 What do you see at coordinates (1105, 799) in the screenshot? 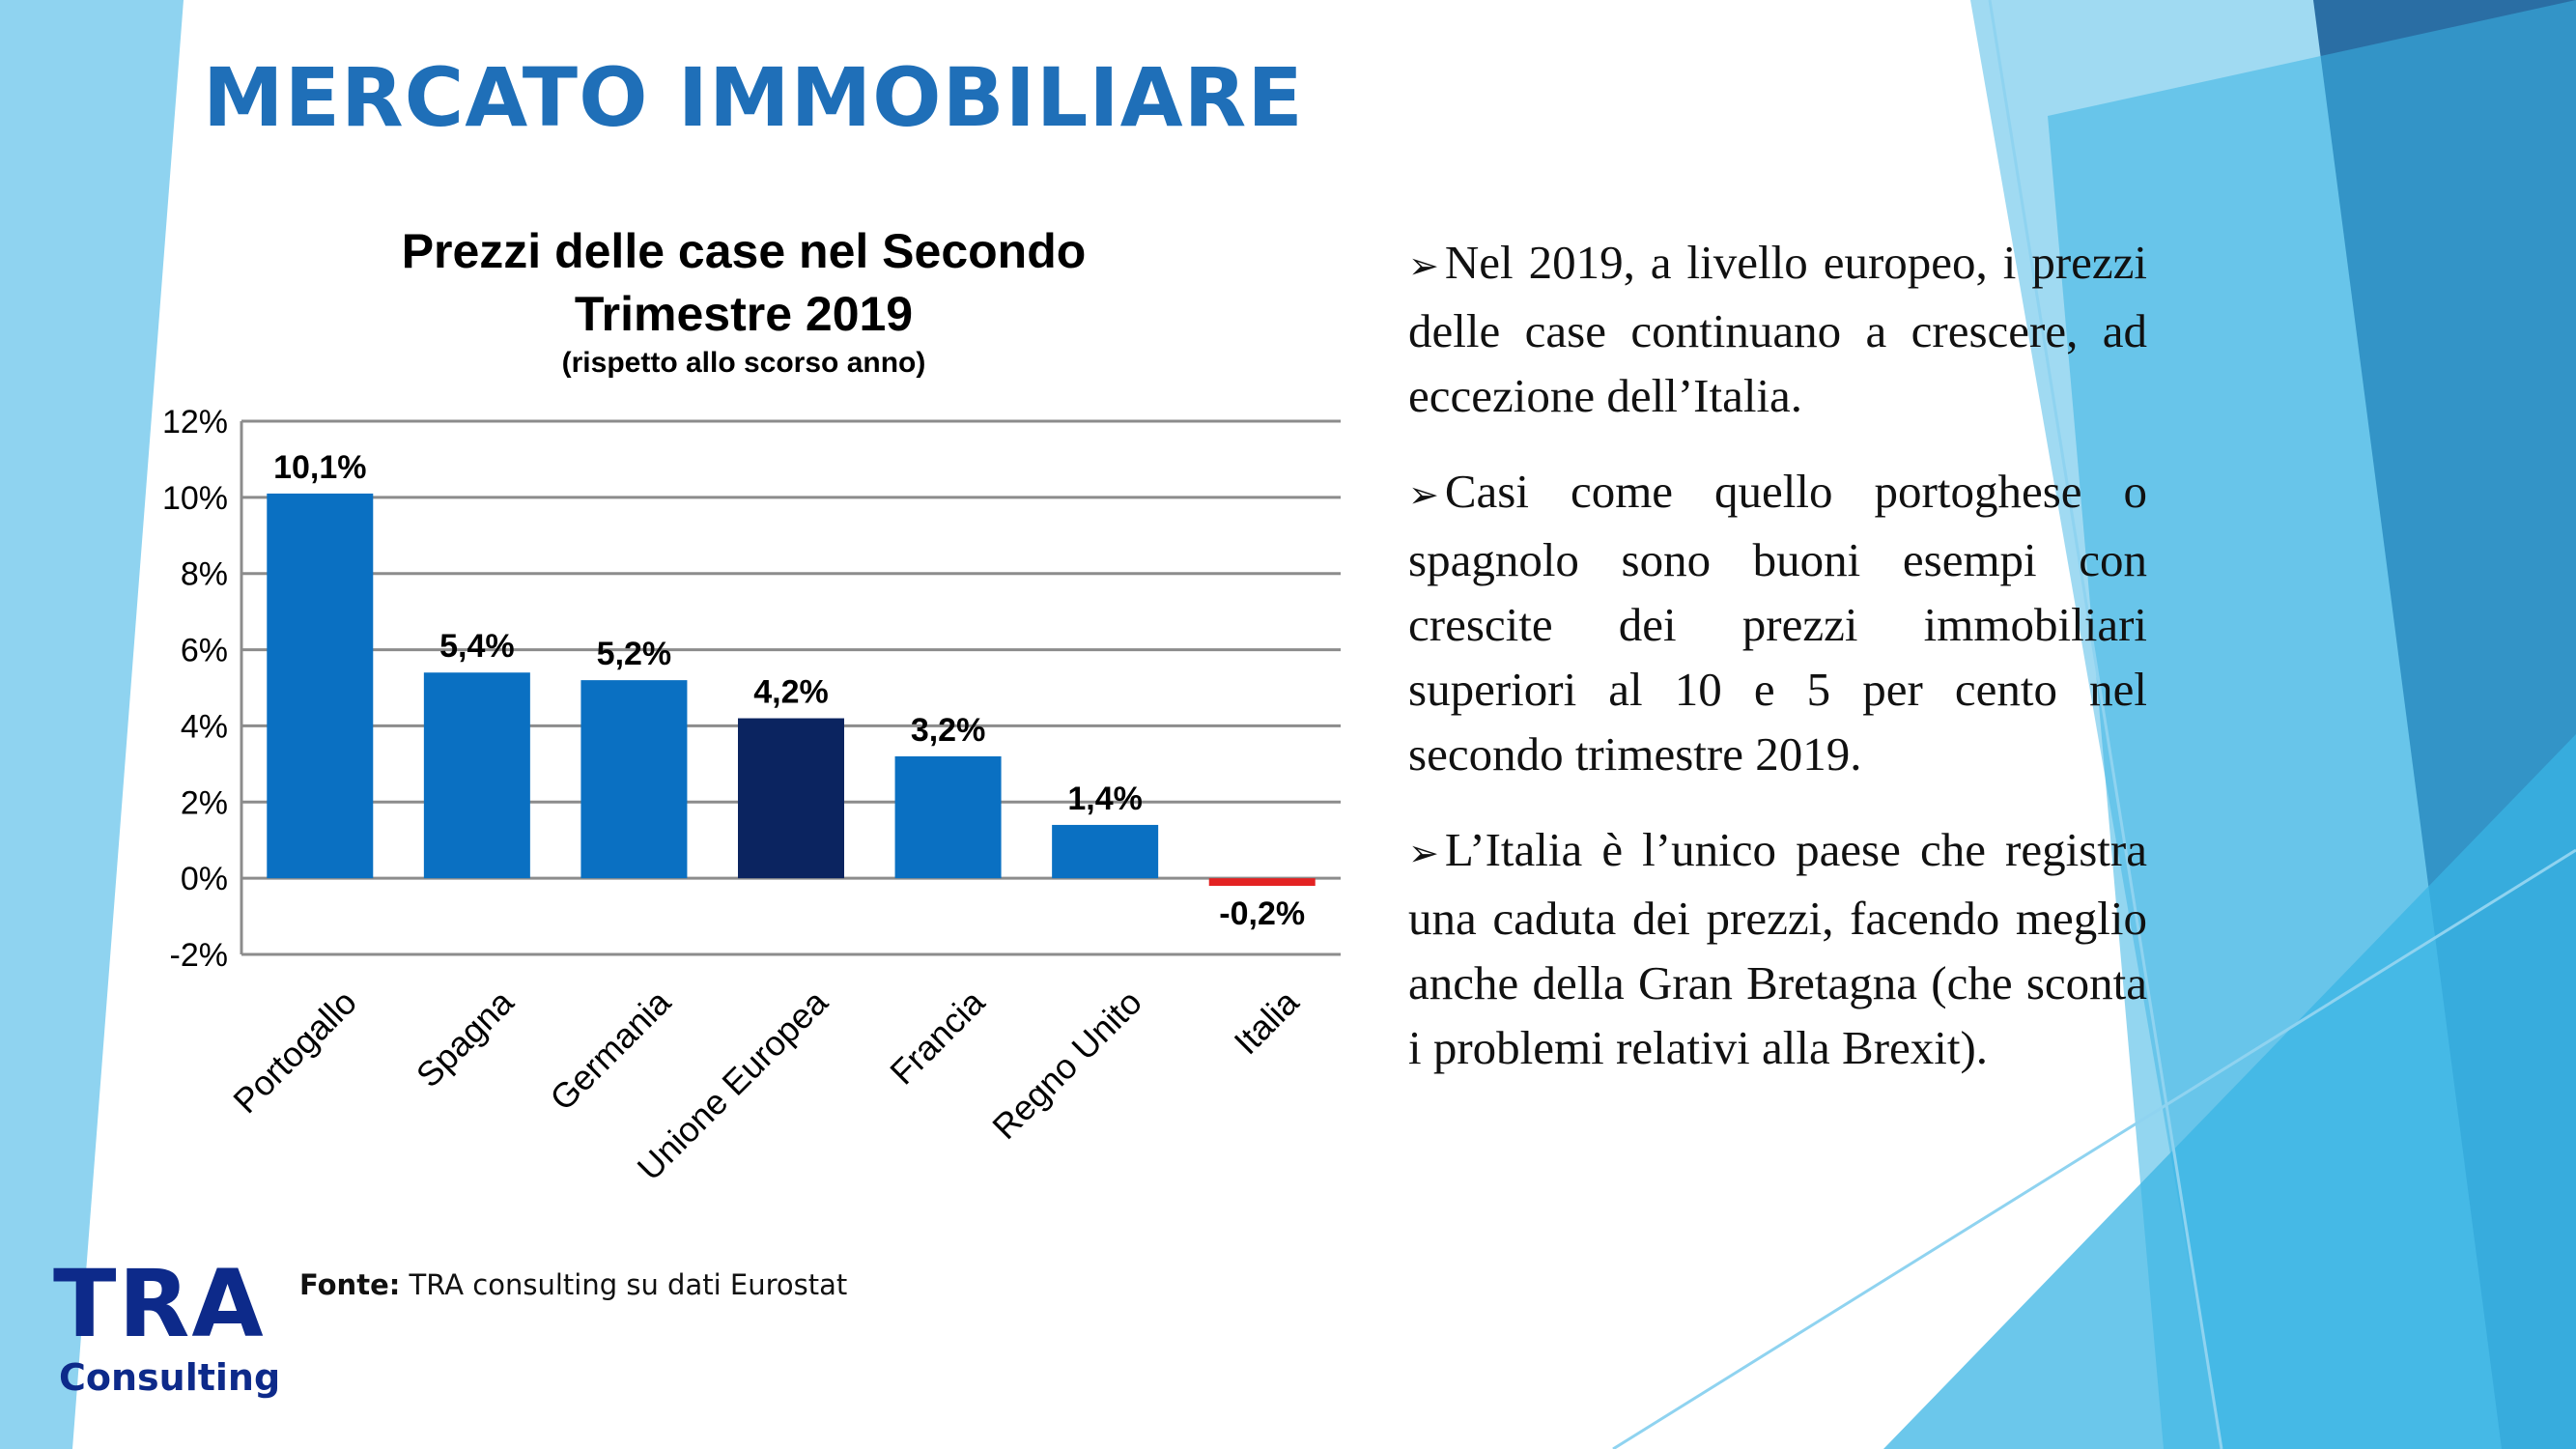
I see `data-label: 1,4%` at bounding box center [1105, 799].